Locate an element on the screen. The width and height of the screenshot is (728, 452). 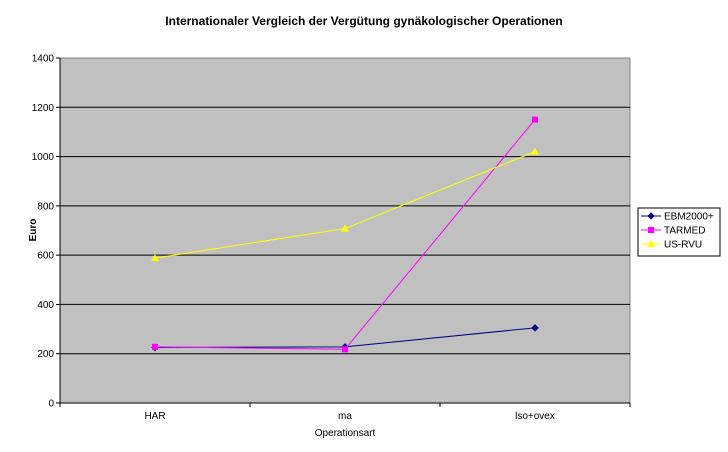
x-tick-labels: HAR ma lso+ovex is located at coordinates (349, 416).